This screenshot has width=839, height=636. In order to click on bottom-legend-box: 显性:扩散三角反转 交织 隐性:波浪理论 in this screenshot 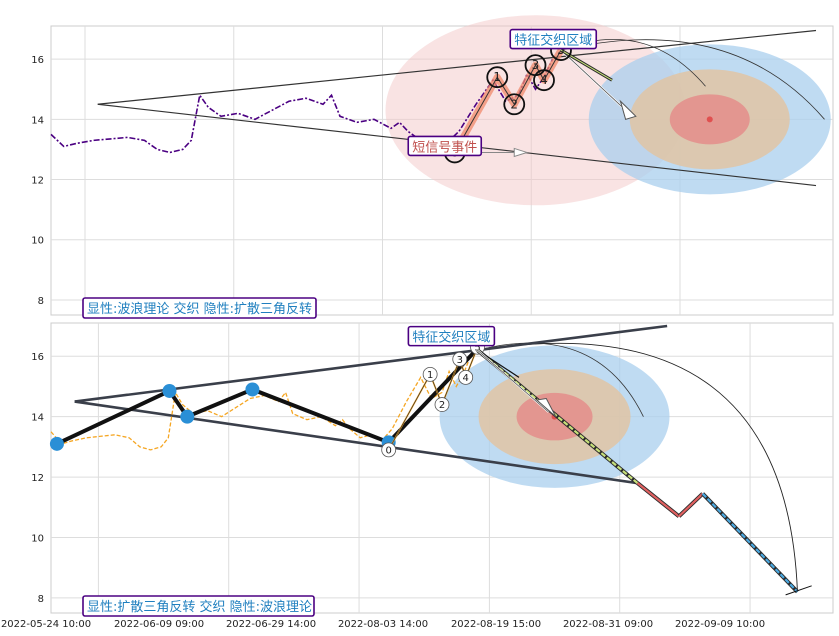, I will do `click(198, 606)`.